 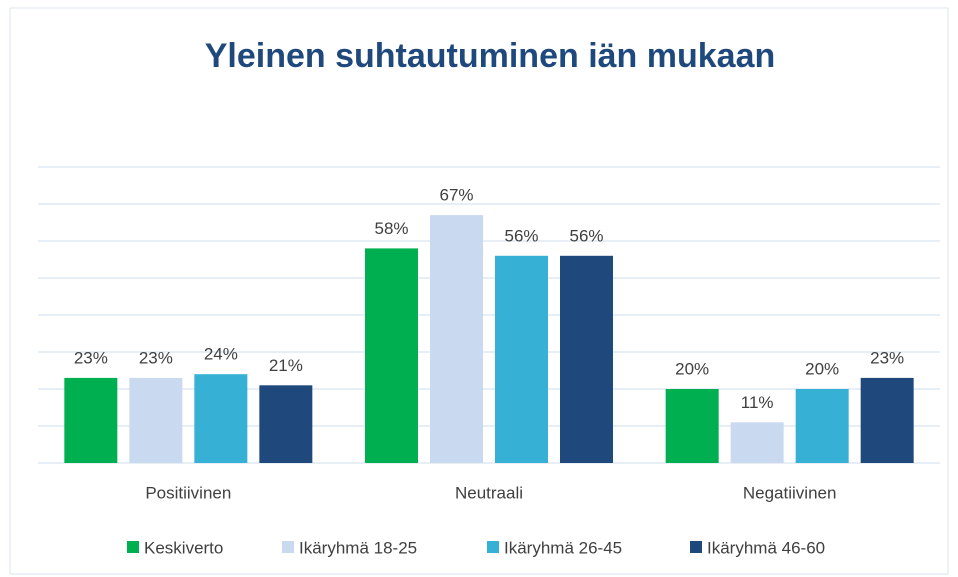 What do you see at coordinates (188, 492) in the screenshot?
I see `x-tick-label: Positiivinen` at bounding box center [188, 492].